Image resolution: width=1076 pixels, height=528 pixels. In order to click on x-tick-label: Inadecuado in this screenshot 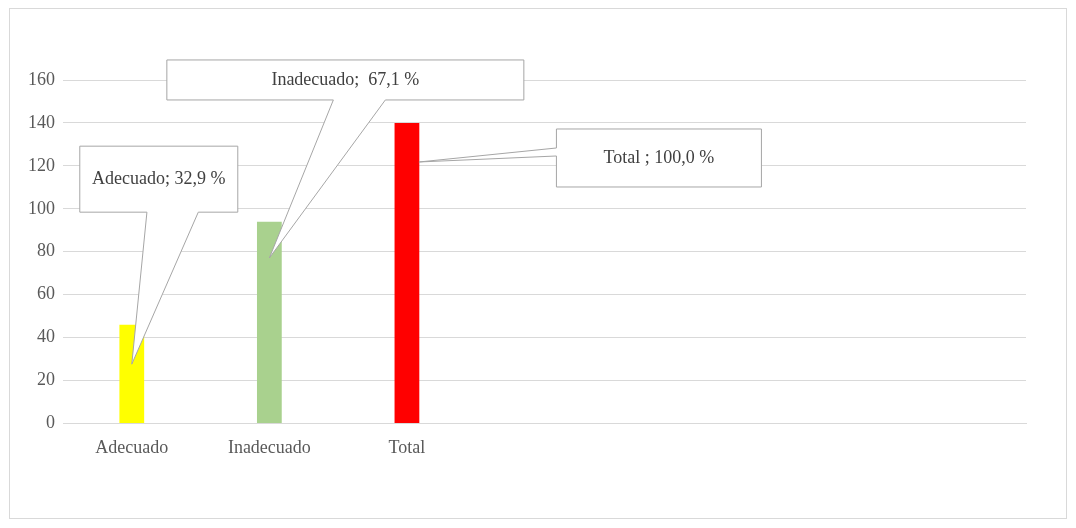, I will do `click(269, 446)`.